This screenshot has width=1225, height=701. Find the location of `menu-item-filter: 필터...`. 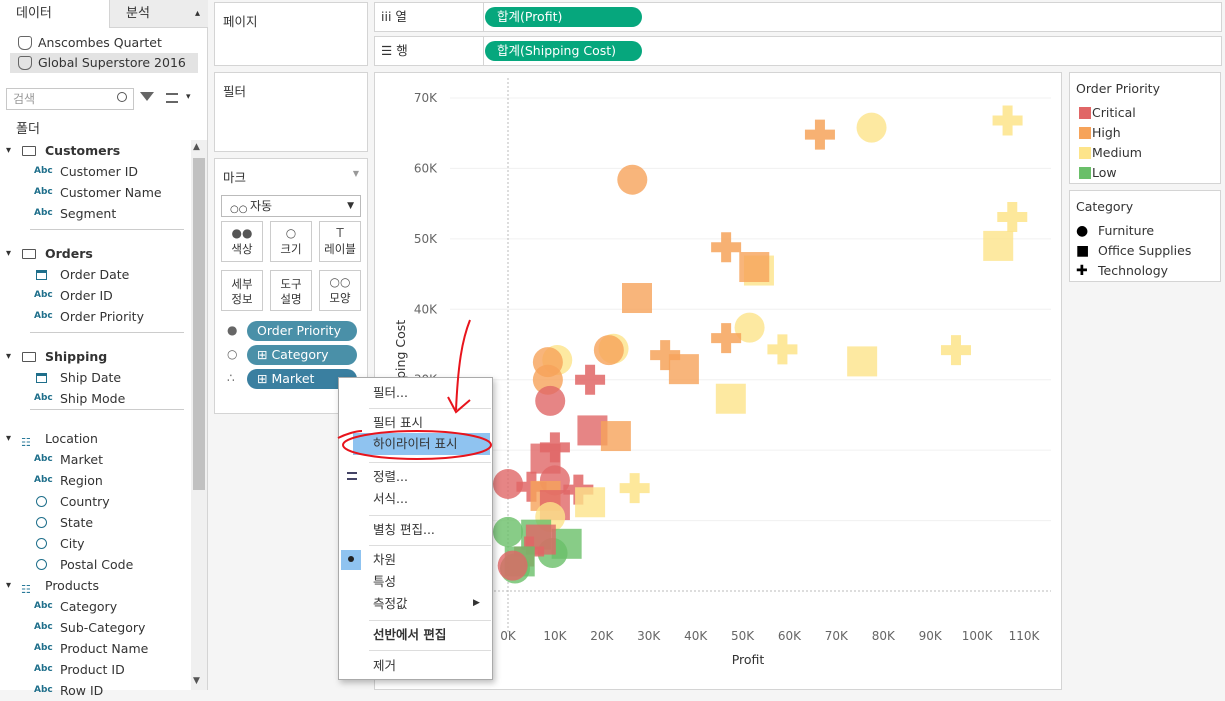

menu-item-filter: 필터... is located at coordinates (390, 392).